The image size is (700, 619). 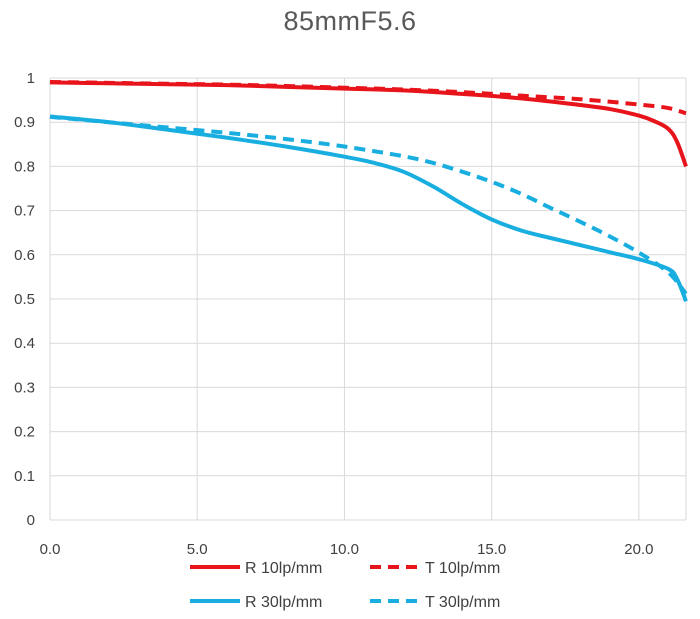 What do you see at coordinates (368, 124) in the screenshot?
I see `series-line-r-10lp-mm` at bounding box center [368, 124].